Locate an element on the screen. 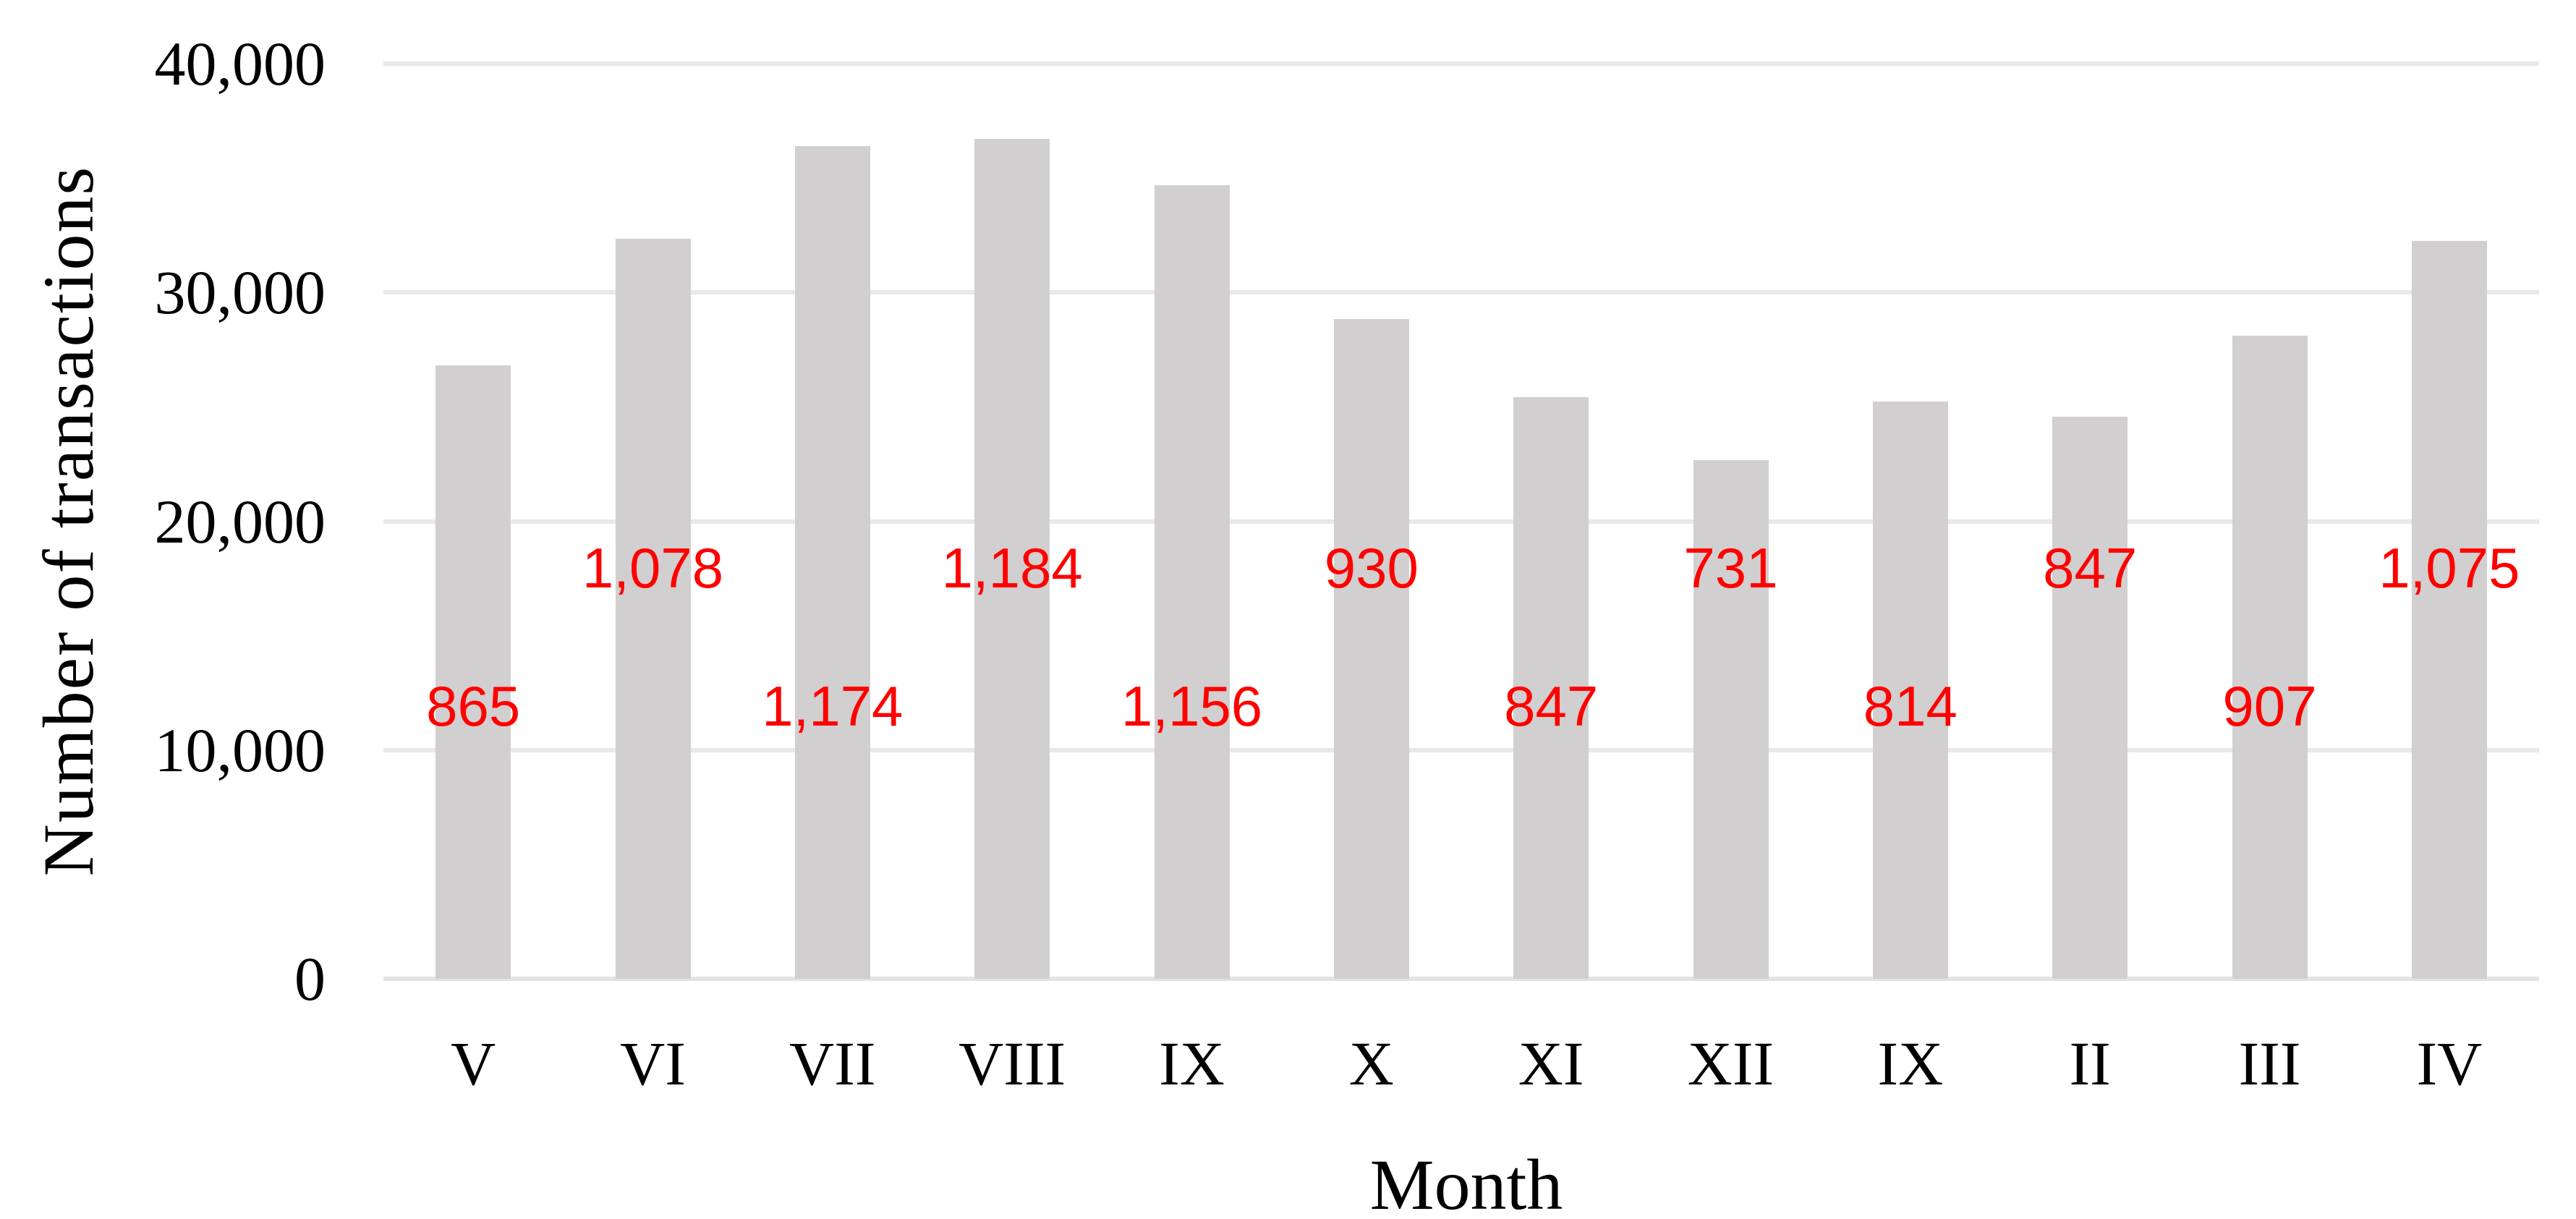  bar-data-label: 1,078 is located at coordinates (653, 568).